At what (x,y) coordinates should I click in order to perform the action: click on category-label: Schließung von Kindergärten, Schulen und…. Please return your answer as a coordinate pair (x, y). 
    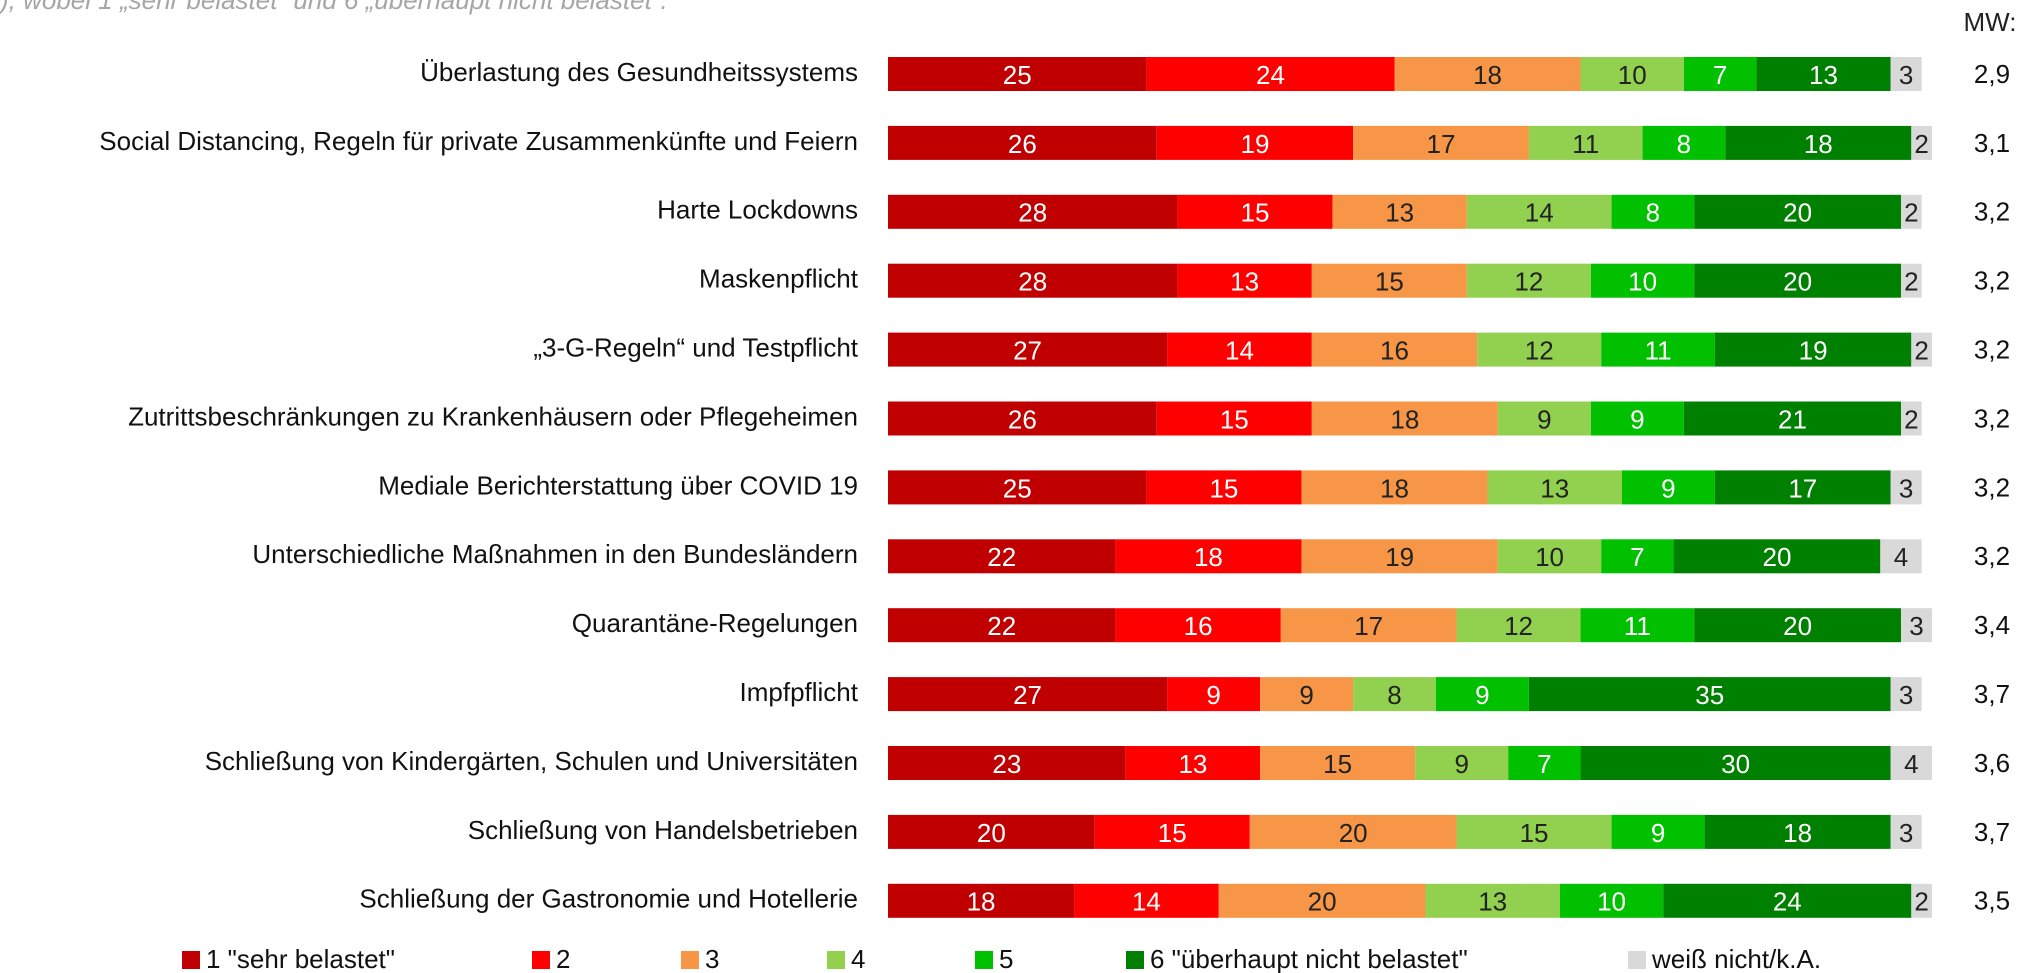
    Looking at the image, I should click on (531, 761).